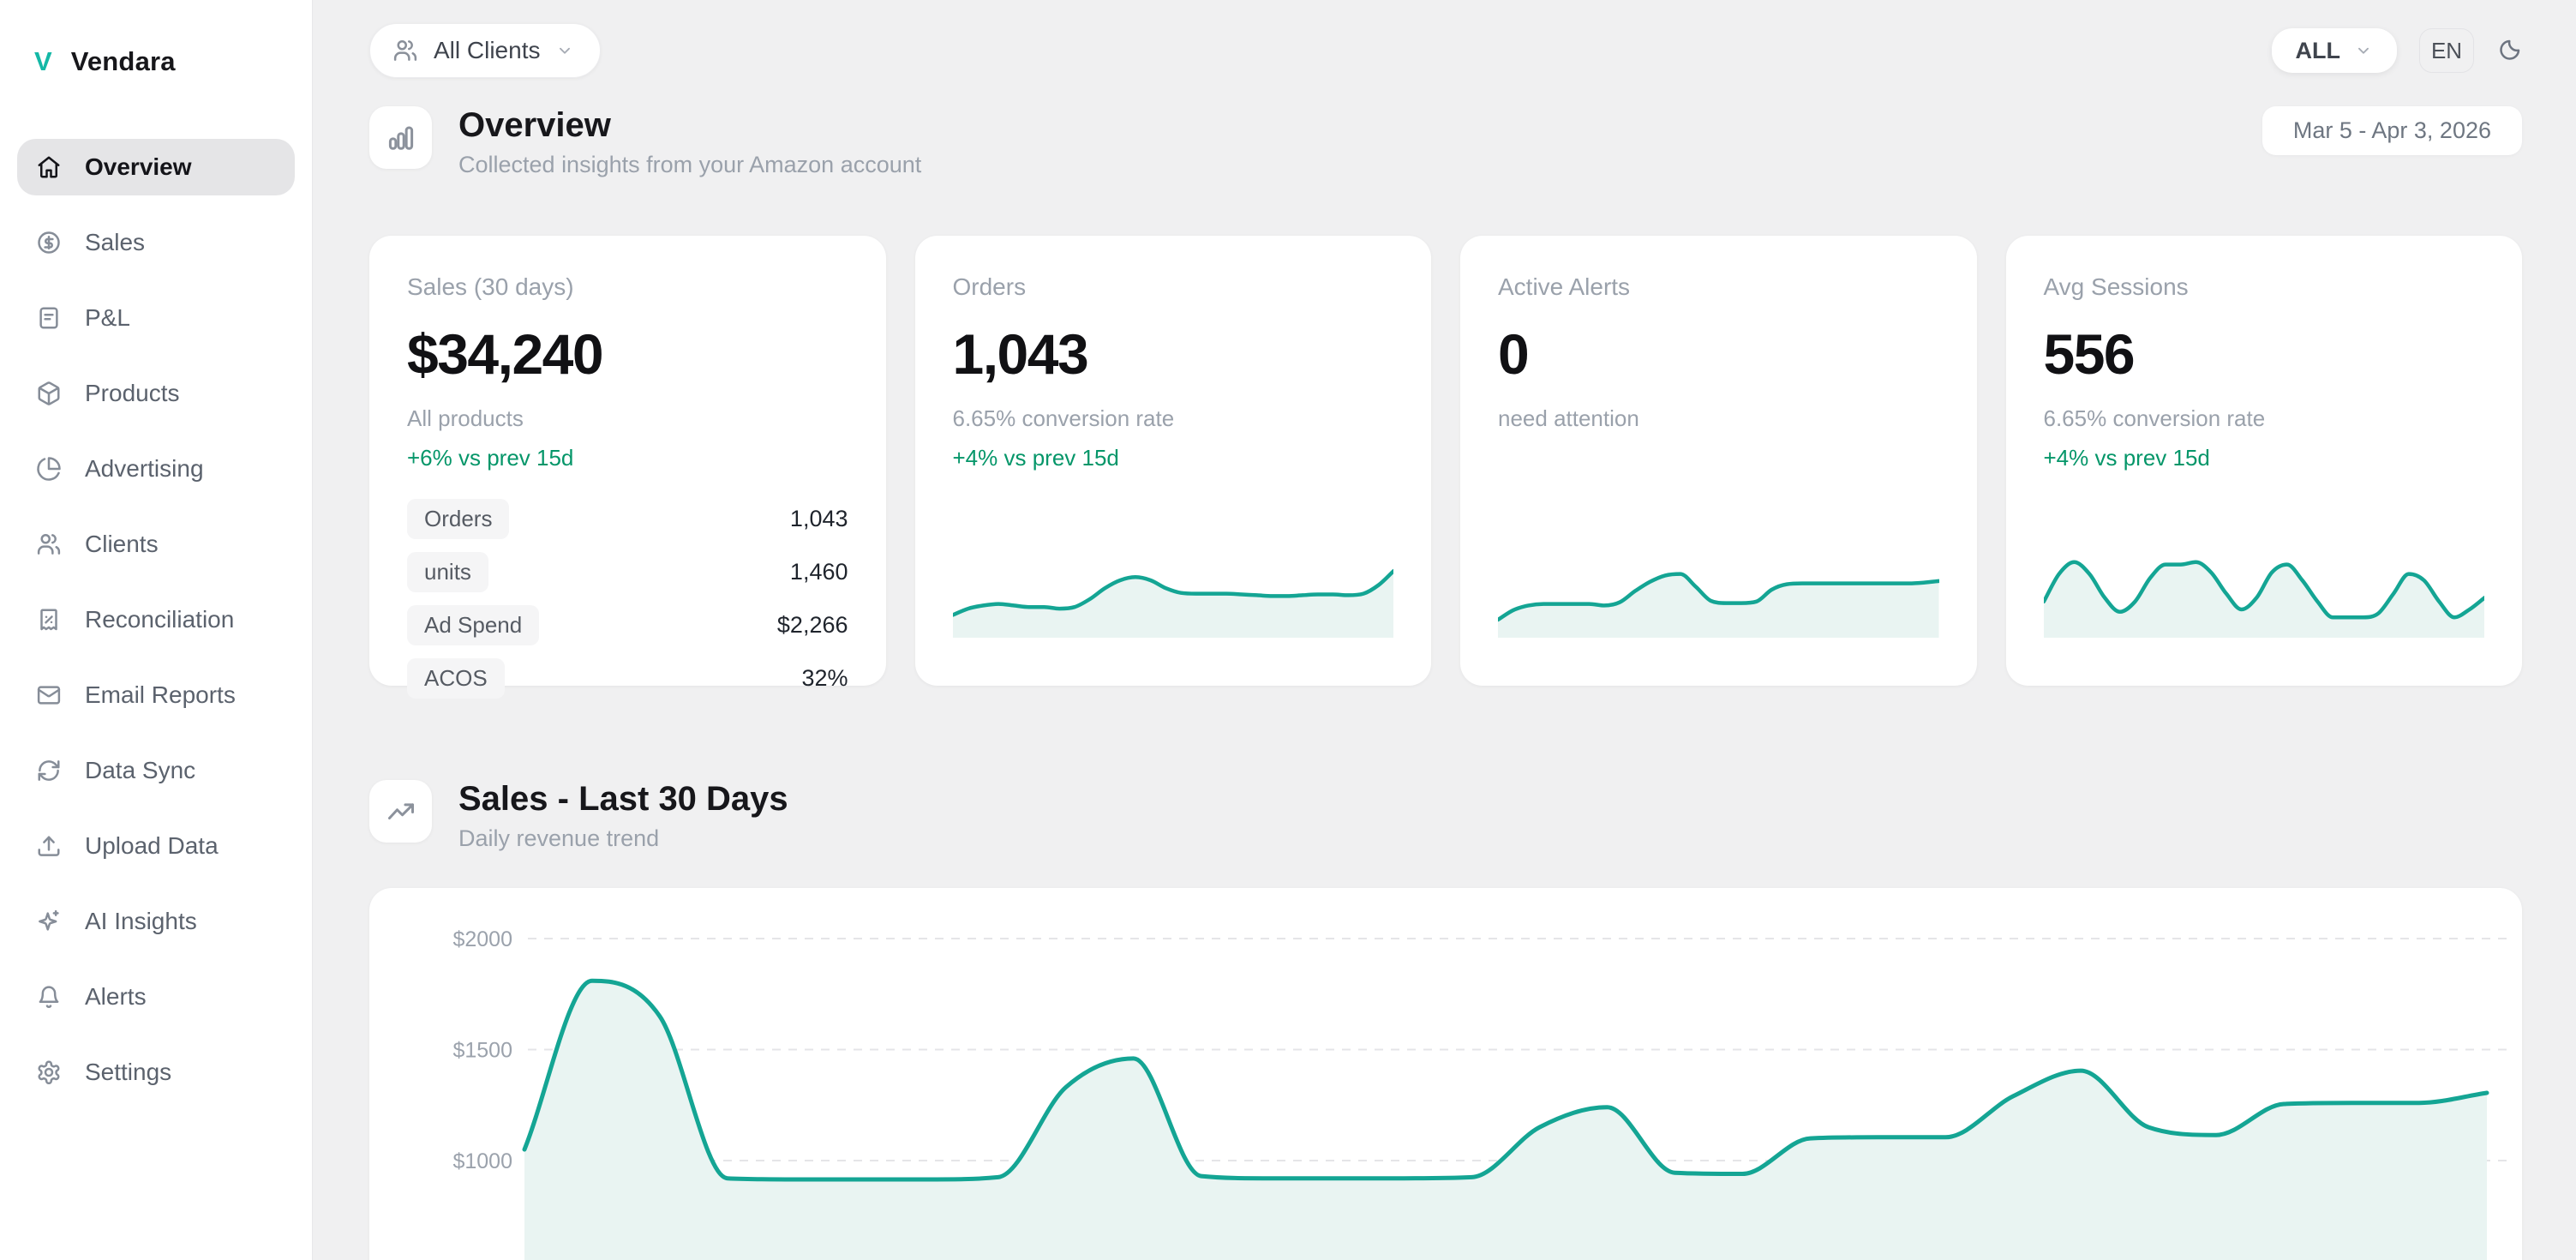 This screenshot has height=1260, width=2576. Describe the element at coordinates (156, 997) in the screenshot. I see `sidebar-item-alerts: Alerts` at that location.